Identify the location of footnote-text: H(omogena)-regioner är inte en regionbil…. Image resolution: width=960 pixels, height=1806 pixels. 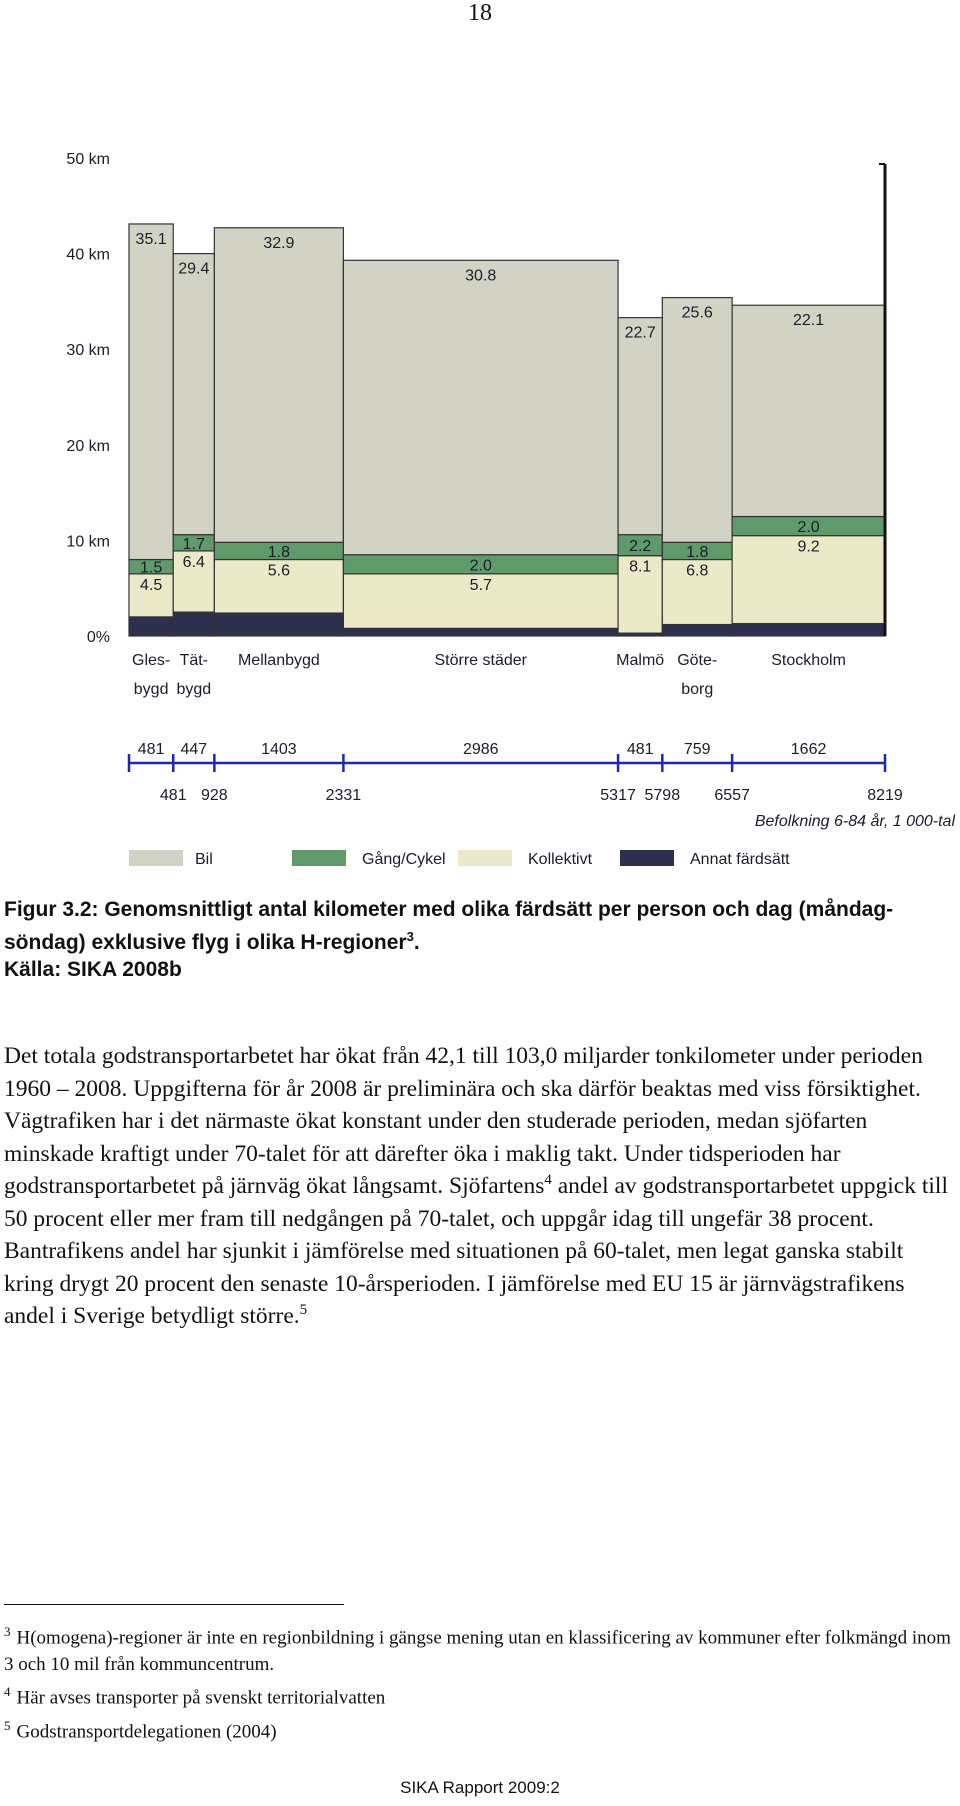
(477, 1651).